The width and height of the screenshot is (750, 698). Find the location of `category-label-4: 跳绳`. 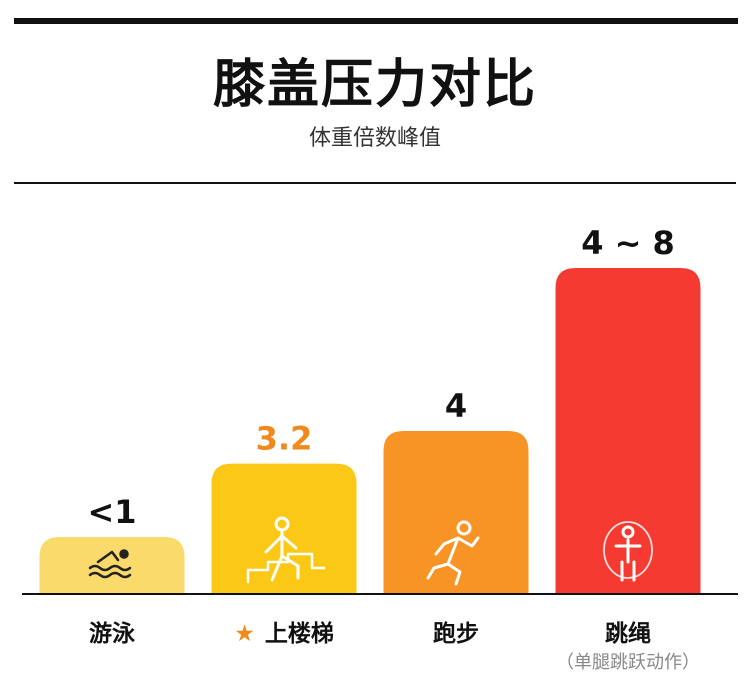

category-label-4: 跳绳 is located at coordinates (628, 631).